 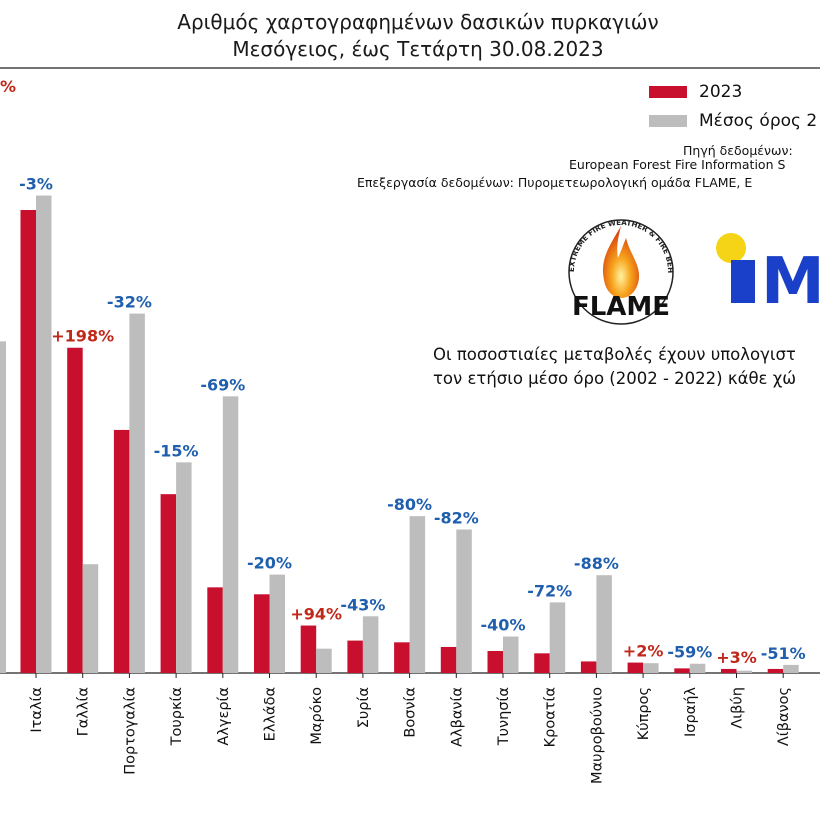 I want to click on source-name: European Forest Fire Information S, so click(x=677, y=164).